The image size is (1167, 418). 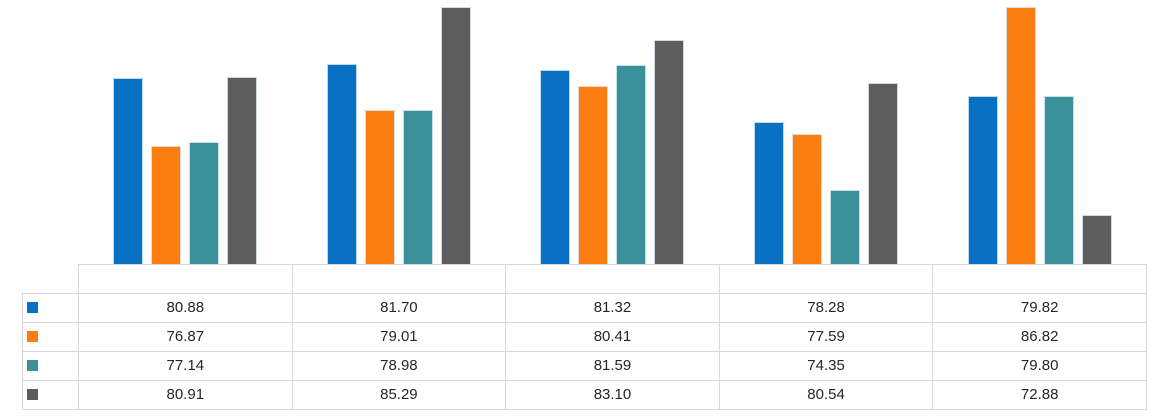 What do you see at coordinates (1021, 135) in the screenshot?
I see `bar-s2-c5` at bounding box center [1021, 135].